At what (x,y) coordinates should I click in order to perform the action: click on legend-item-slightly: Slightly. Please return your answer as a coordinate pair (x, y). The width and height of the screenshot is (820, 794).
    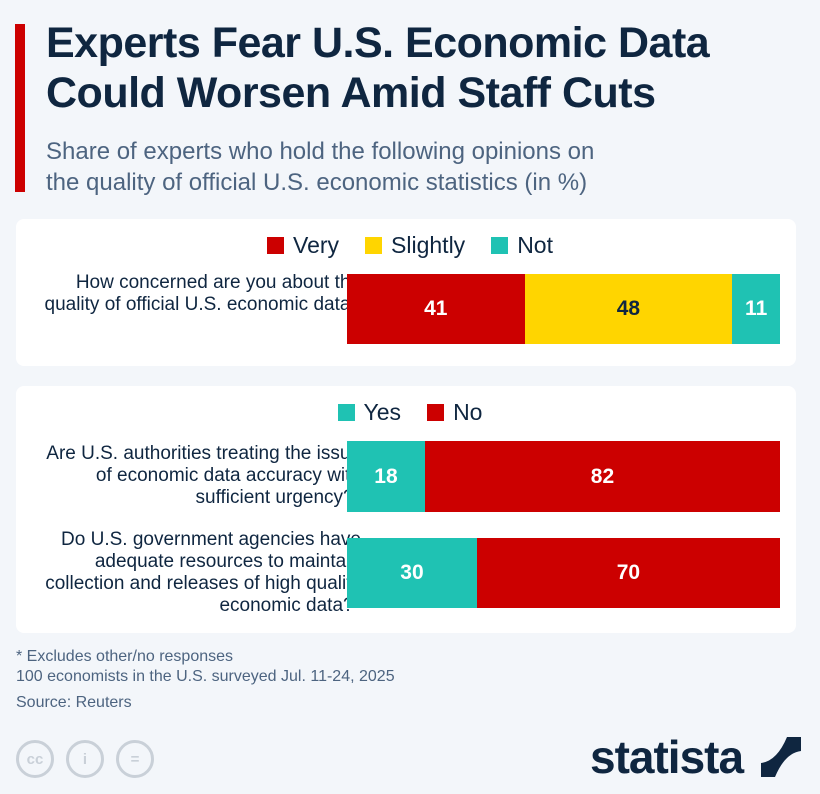
    Looking at the image, I should click on (415, 245).